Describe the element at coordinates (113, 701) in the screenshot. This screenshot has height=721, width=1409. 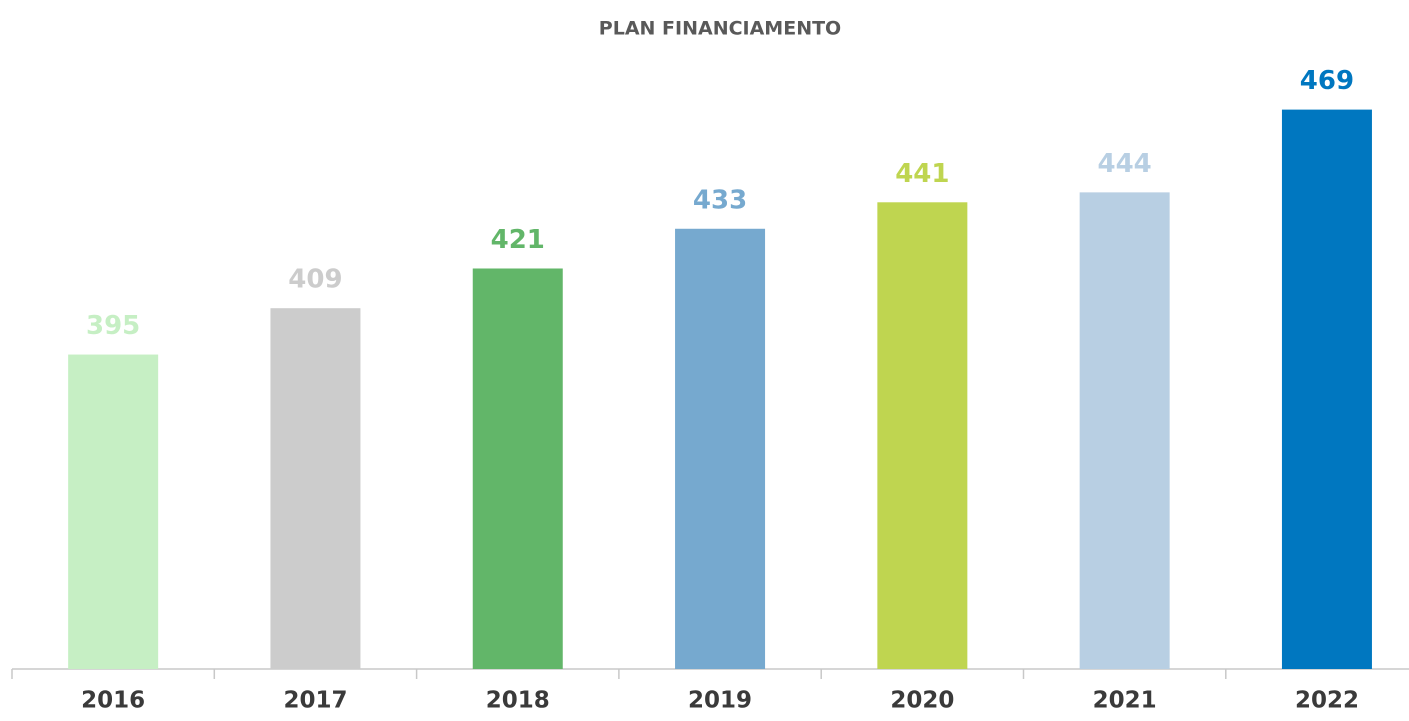
I see `x-tick-label: 2016` at that location.